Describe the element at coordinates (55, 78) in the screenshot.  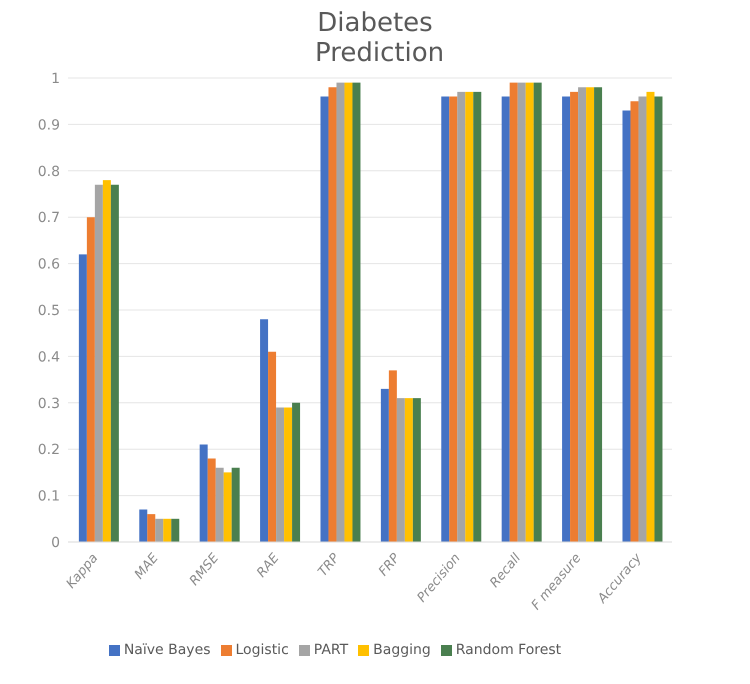
I see `y-tick-label: 1` at that location.